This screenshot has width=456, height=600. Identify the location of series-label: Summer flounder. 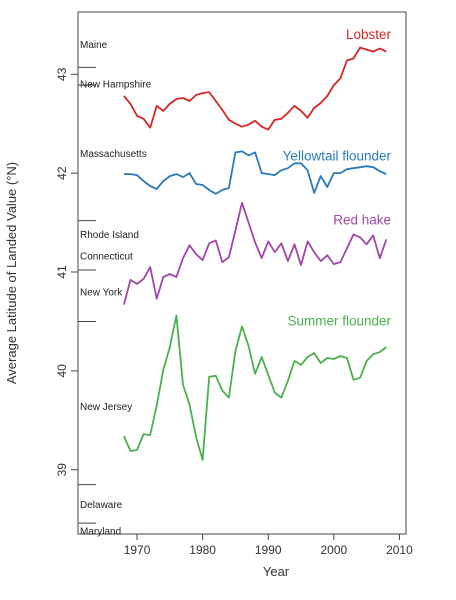
(339, 320).